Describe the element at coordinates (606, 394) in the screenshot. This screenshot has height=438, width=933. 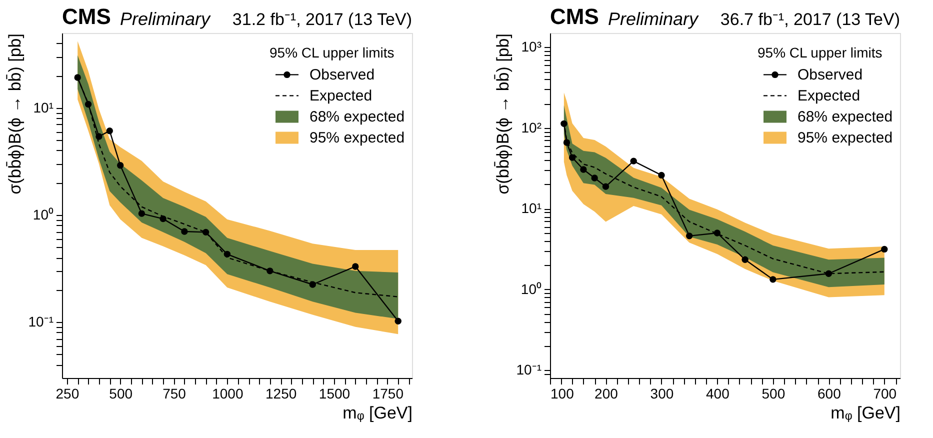
I see `x-tick-label: 200` at that location.